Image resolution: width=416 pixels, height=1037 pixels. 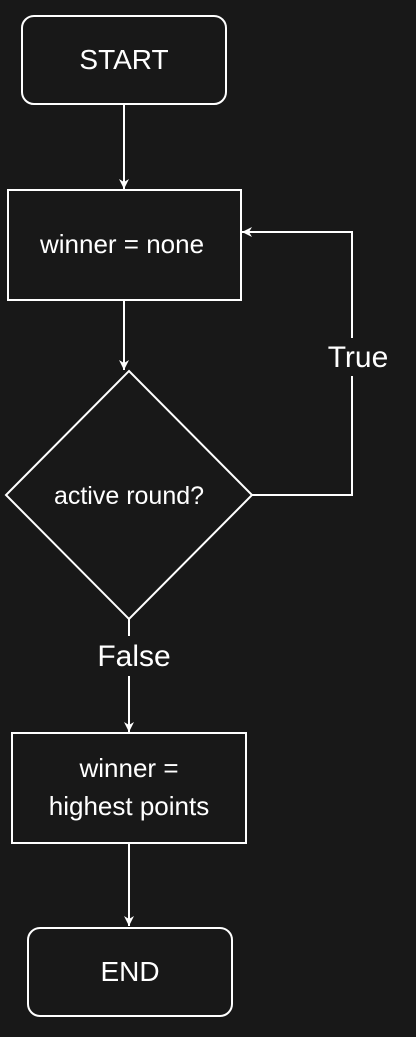 I want to click on assign-node-label-line2: highest points, so click(x=129, y=806).